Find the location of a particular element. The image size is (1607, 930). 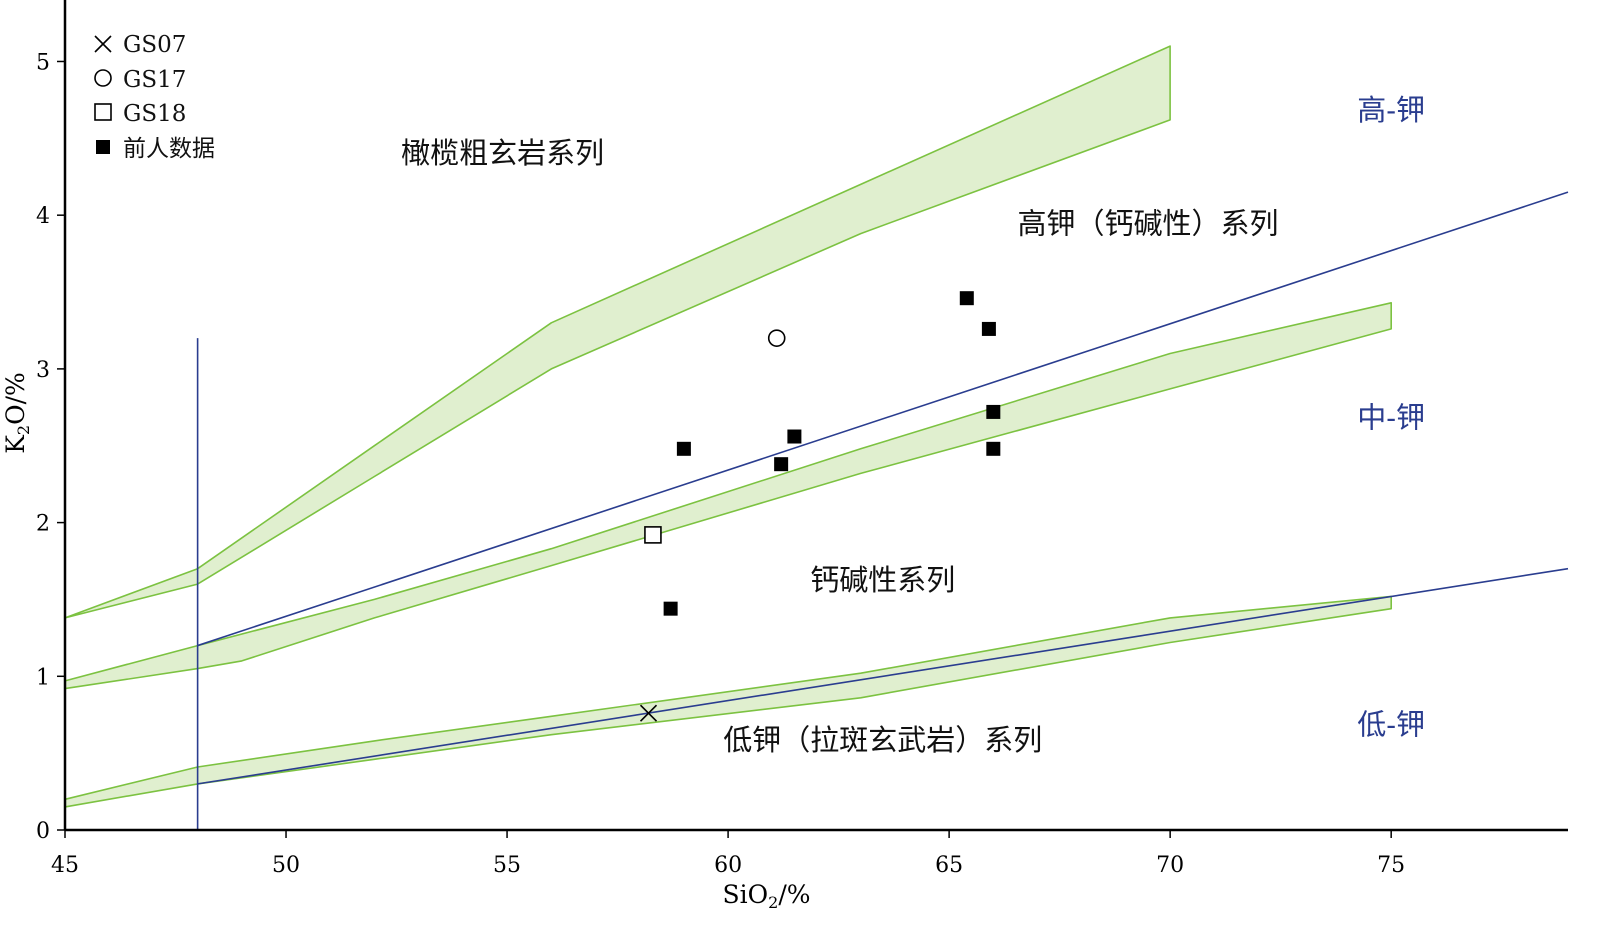

x-ticks: 45 50 55 60 65 70 75 is located at coordinates (728, 854).